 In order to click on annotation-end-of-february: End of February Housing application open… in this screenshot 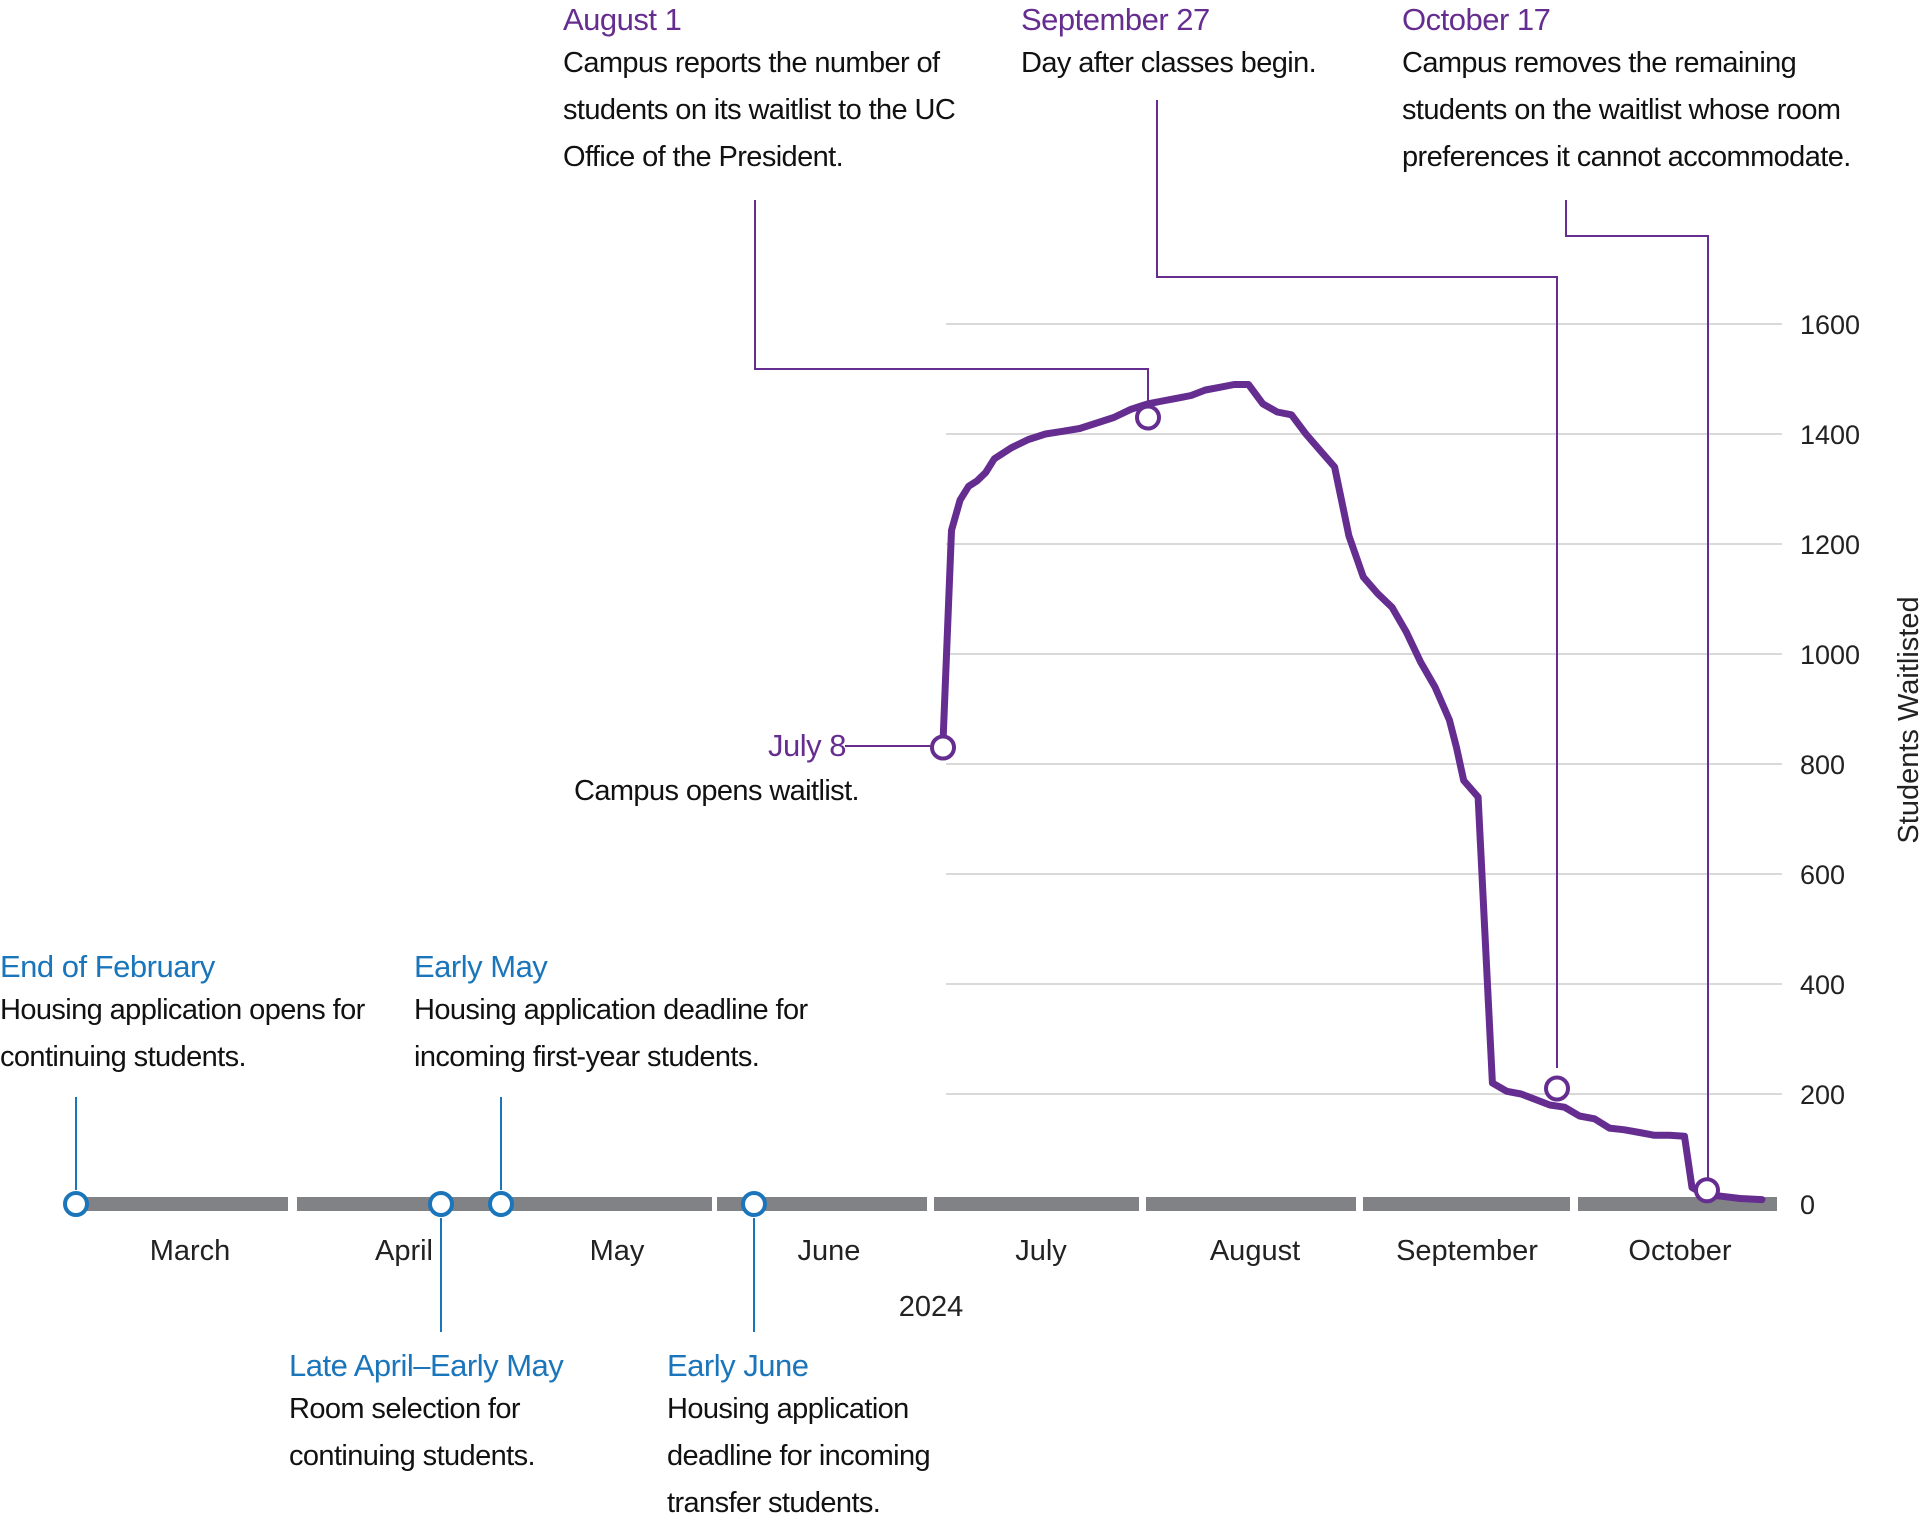, I will do `click(182, 1014)`.